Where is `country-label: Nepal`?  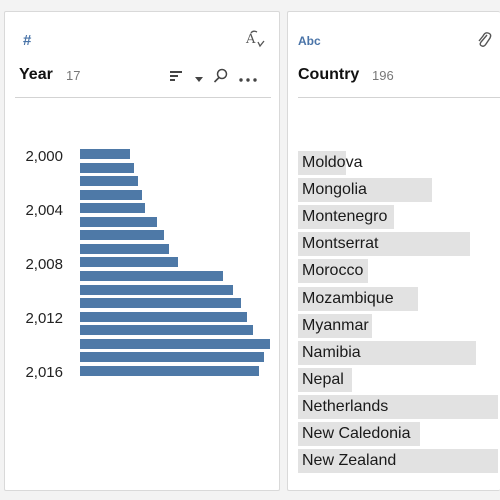 country-label: Nepal is located at coordinates (323, 379).